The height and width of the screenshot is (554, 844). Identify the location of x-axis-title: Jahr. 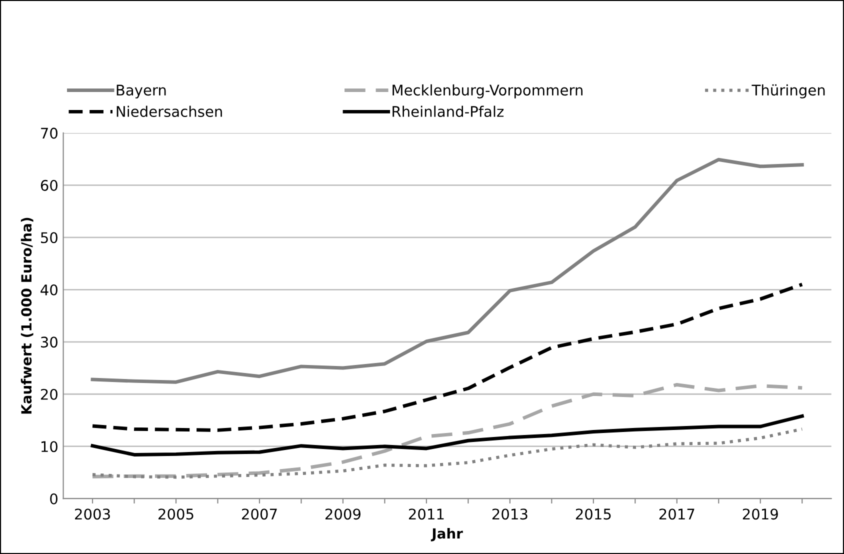
(446, 535).